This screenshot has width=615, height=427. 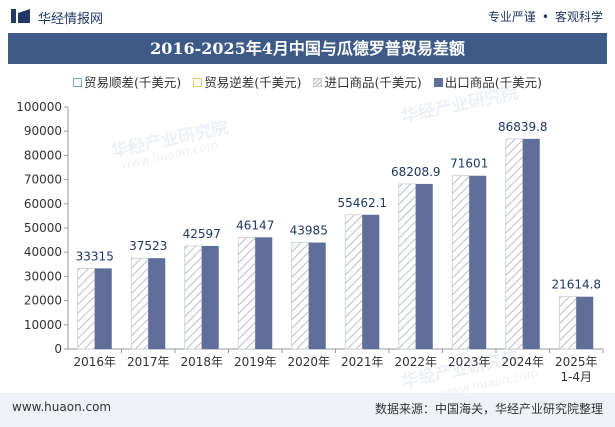 What do you see at coordinates (255, 225) in the screenshot?
I see `bar-data-label: 46147` at bounding box center [255, 225].